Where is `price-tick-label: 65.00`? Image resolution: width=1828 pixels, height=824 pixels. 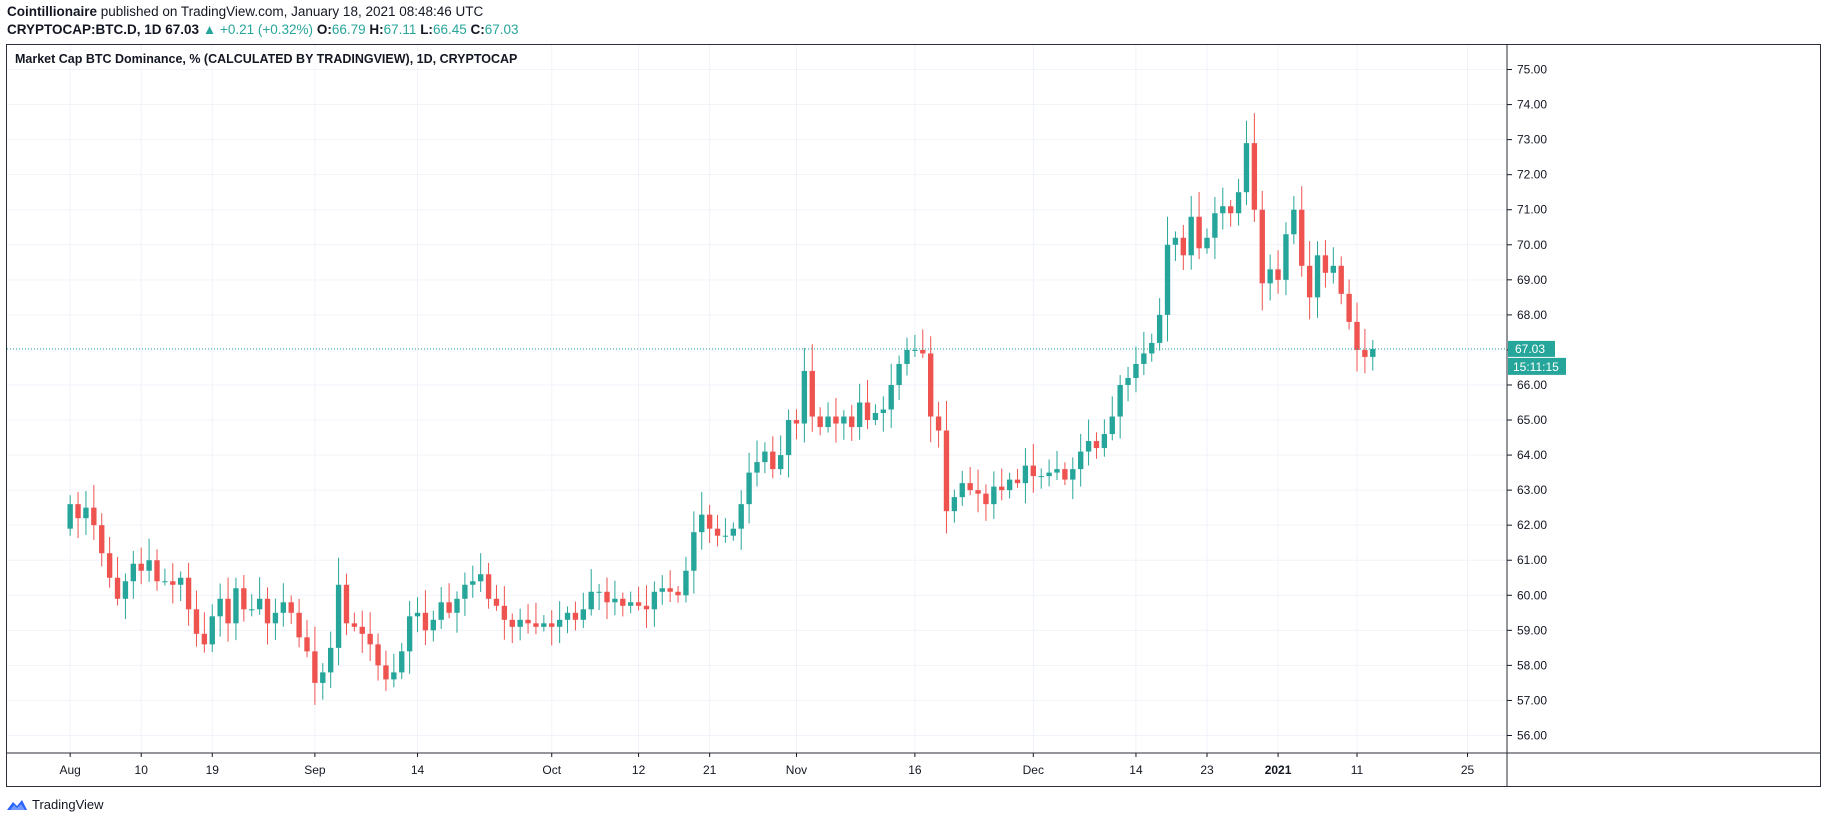 price-tick-label: 65.00 is located at coordinates (1532, 420).